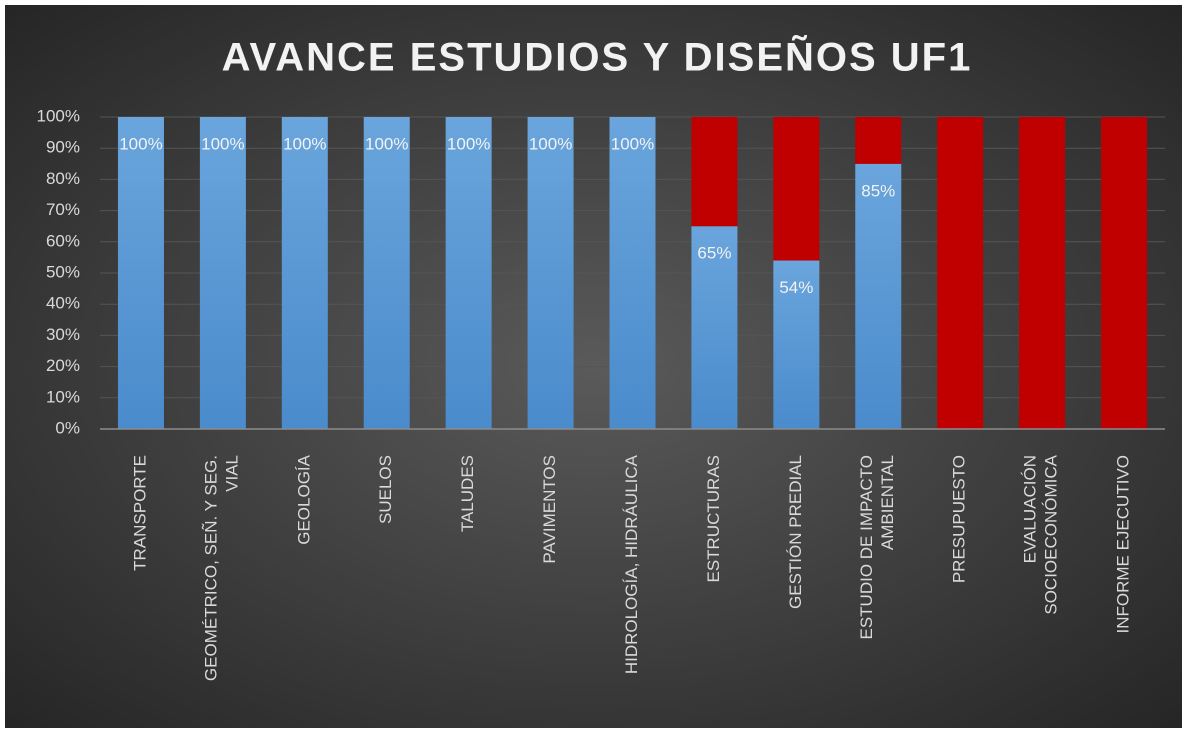 The width and height of the screenshot is (1187, 733). I want to click on y-tick-label: 60%, so click(63, 240).